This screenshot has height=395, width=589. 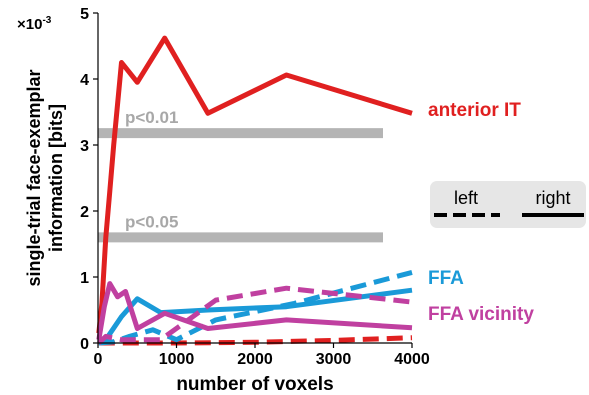 I want to click on series-label-ffa-vicinity: FFA vicinity, so click(x=481, y=314).